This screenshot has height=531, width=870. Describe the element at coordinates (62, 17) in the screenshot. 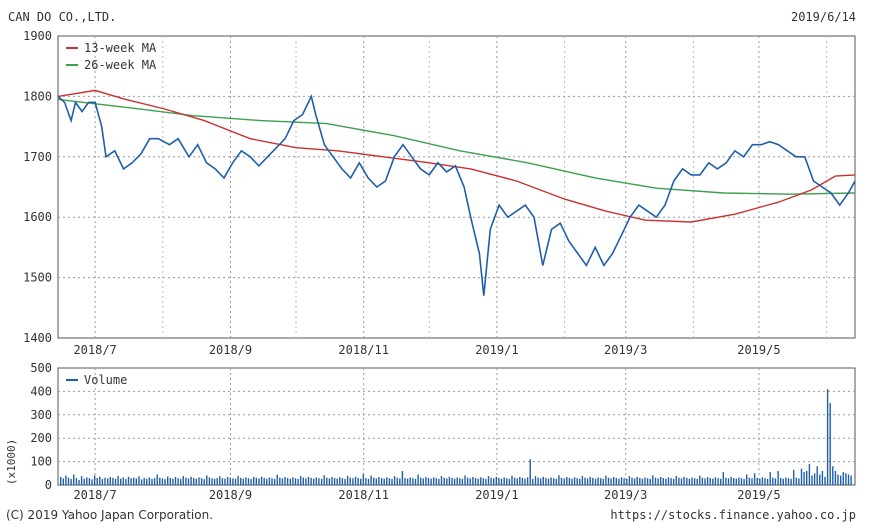

I see `company-name: CAN DO CO.,LTD.` at that location.